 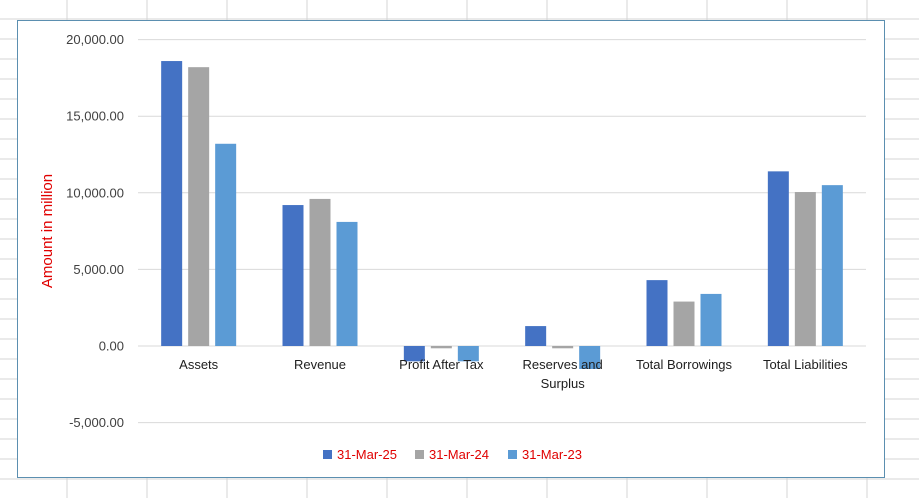 I want to click on category-label: Profit After Tax, so click(x=441, y=364).